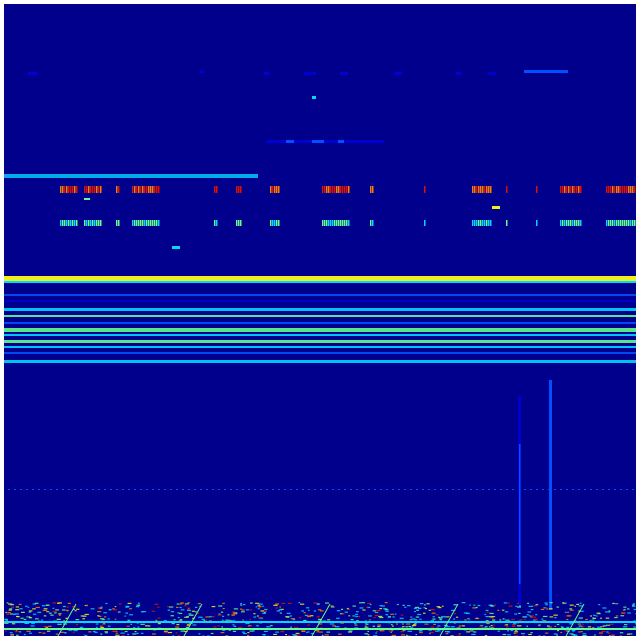 The image size is (640, 640). What do you see at coordinates (320, 629) in the screenshot?
I see `bottom-band` at bounding box center [320, 629].